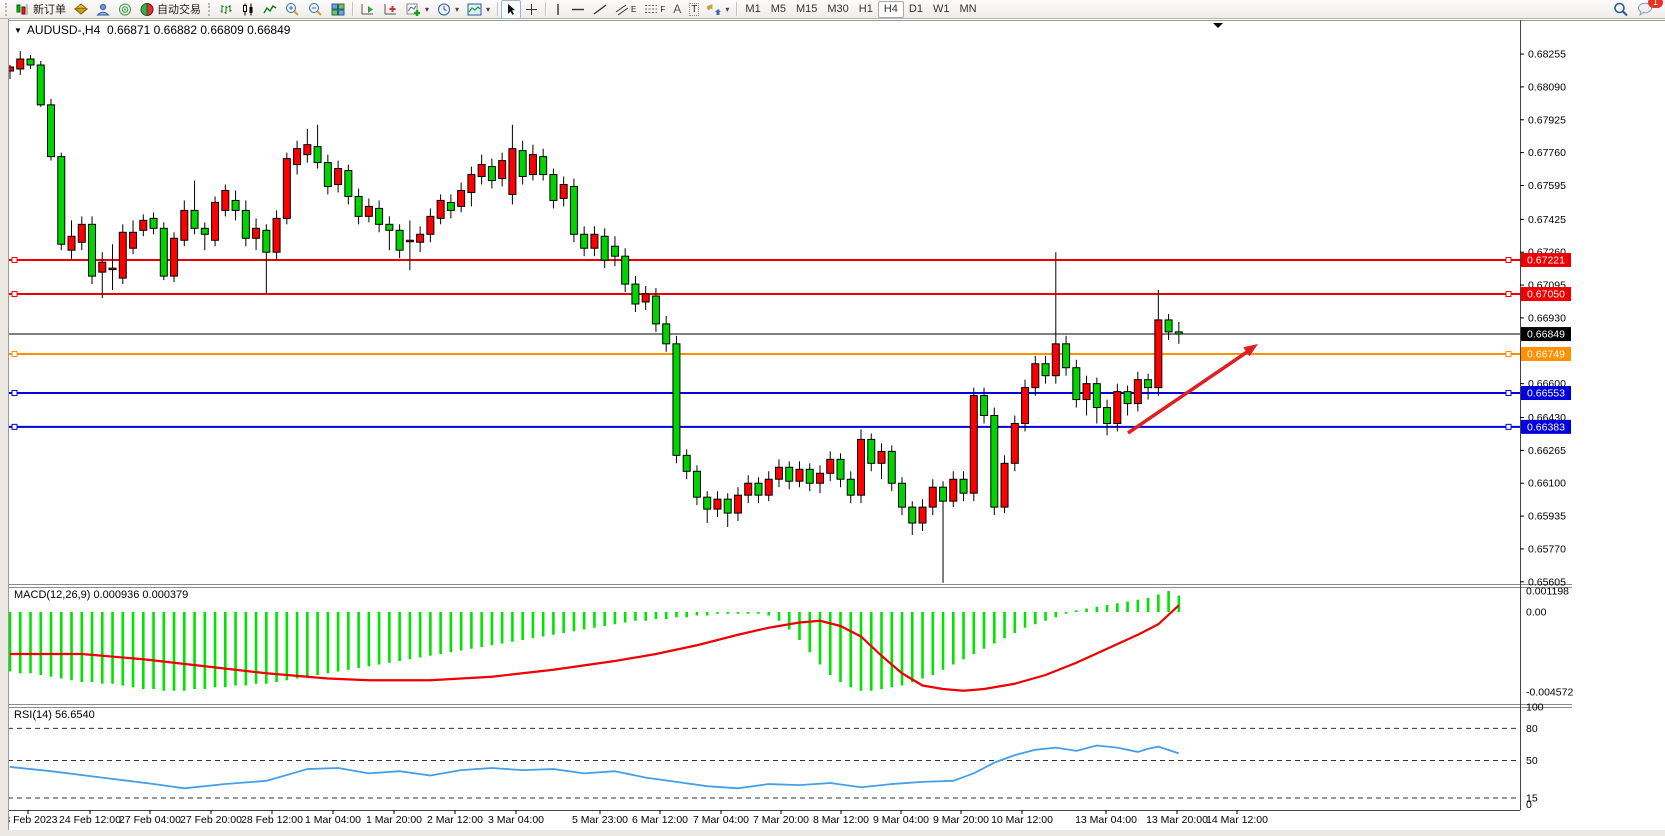  I want to click on crosshair-icon, so click(532, 9).